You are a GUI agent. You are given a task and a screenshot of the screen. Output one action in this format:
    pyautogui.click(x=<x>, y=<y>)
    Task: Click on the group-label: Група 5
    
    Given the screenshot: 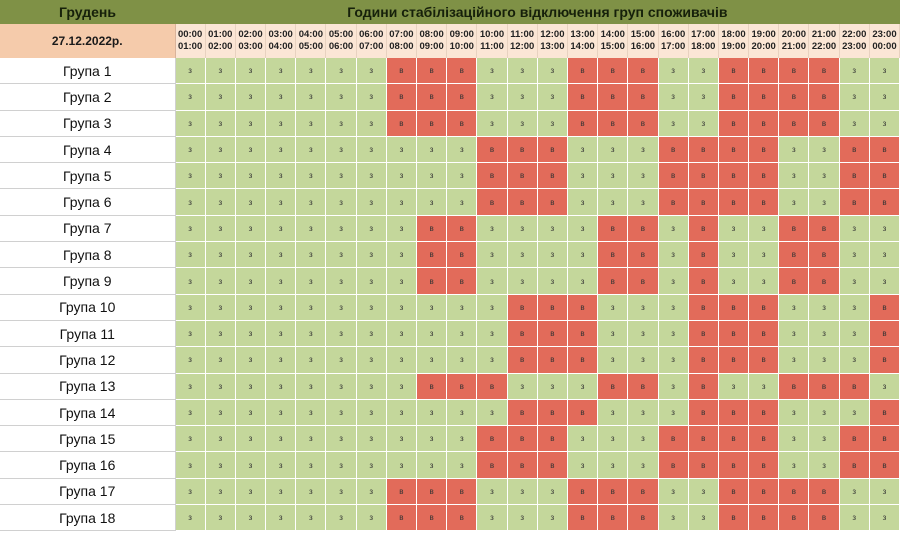 What is the action you would take?
    pyautogui.click(x=88, y=176)
    